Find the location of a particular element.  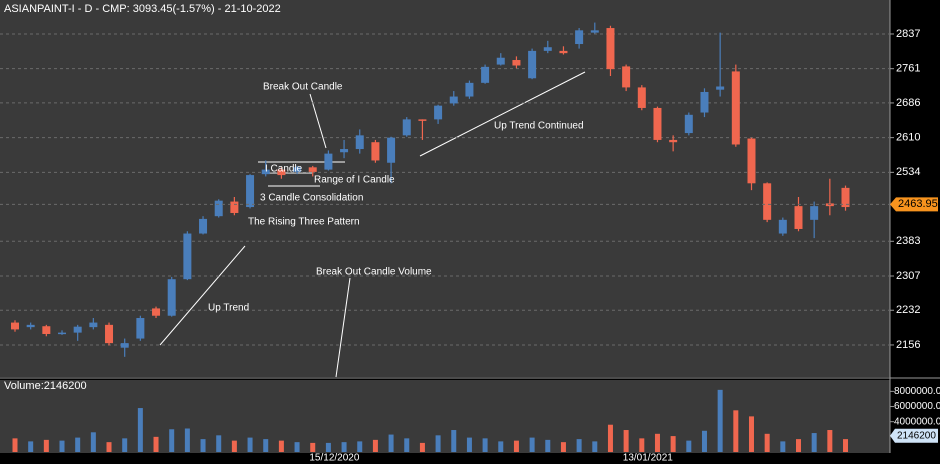

annotation: I Candle is located at coordinates (284, 169).